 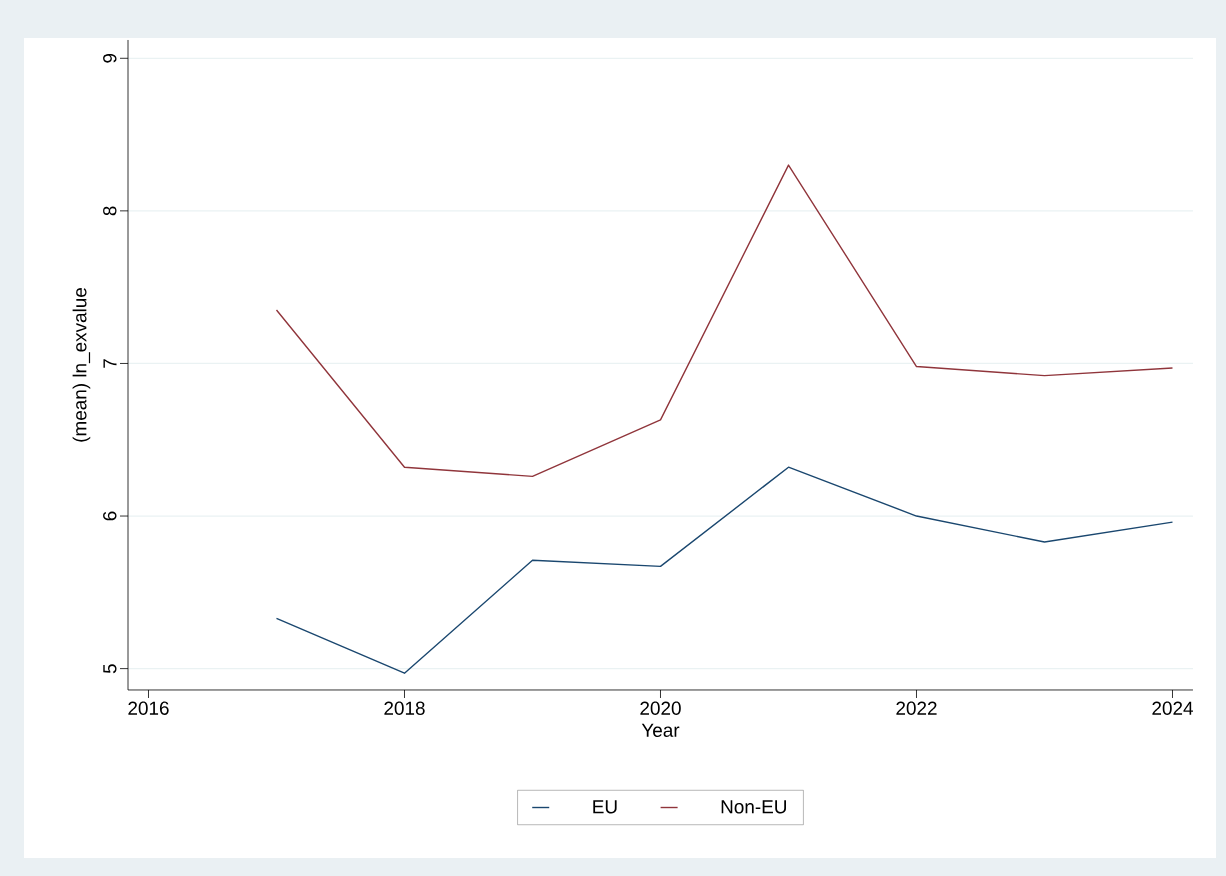 I want to click on legend-label: Non-EU, so click(x=753, y=807).